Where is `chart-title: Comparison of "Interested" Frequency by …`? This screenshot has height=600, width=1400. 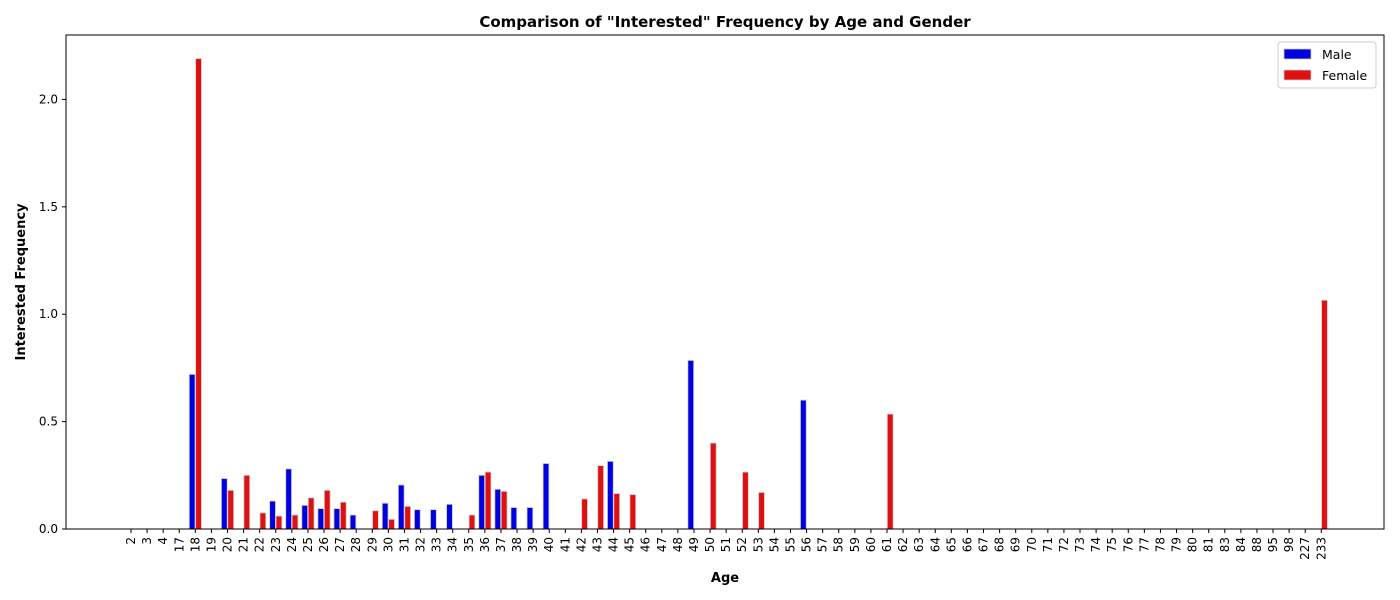 chart-title: Comparison of "Interested" Frequency by … is located at coordinates (725, 22).